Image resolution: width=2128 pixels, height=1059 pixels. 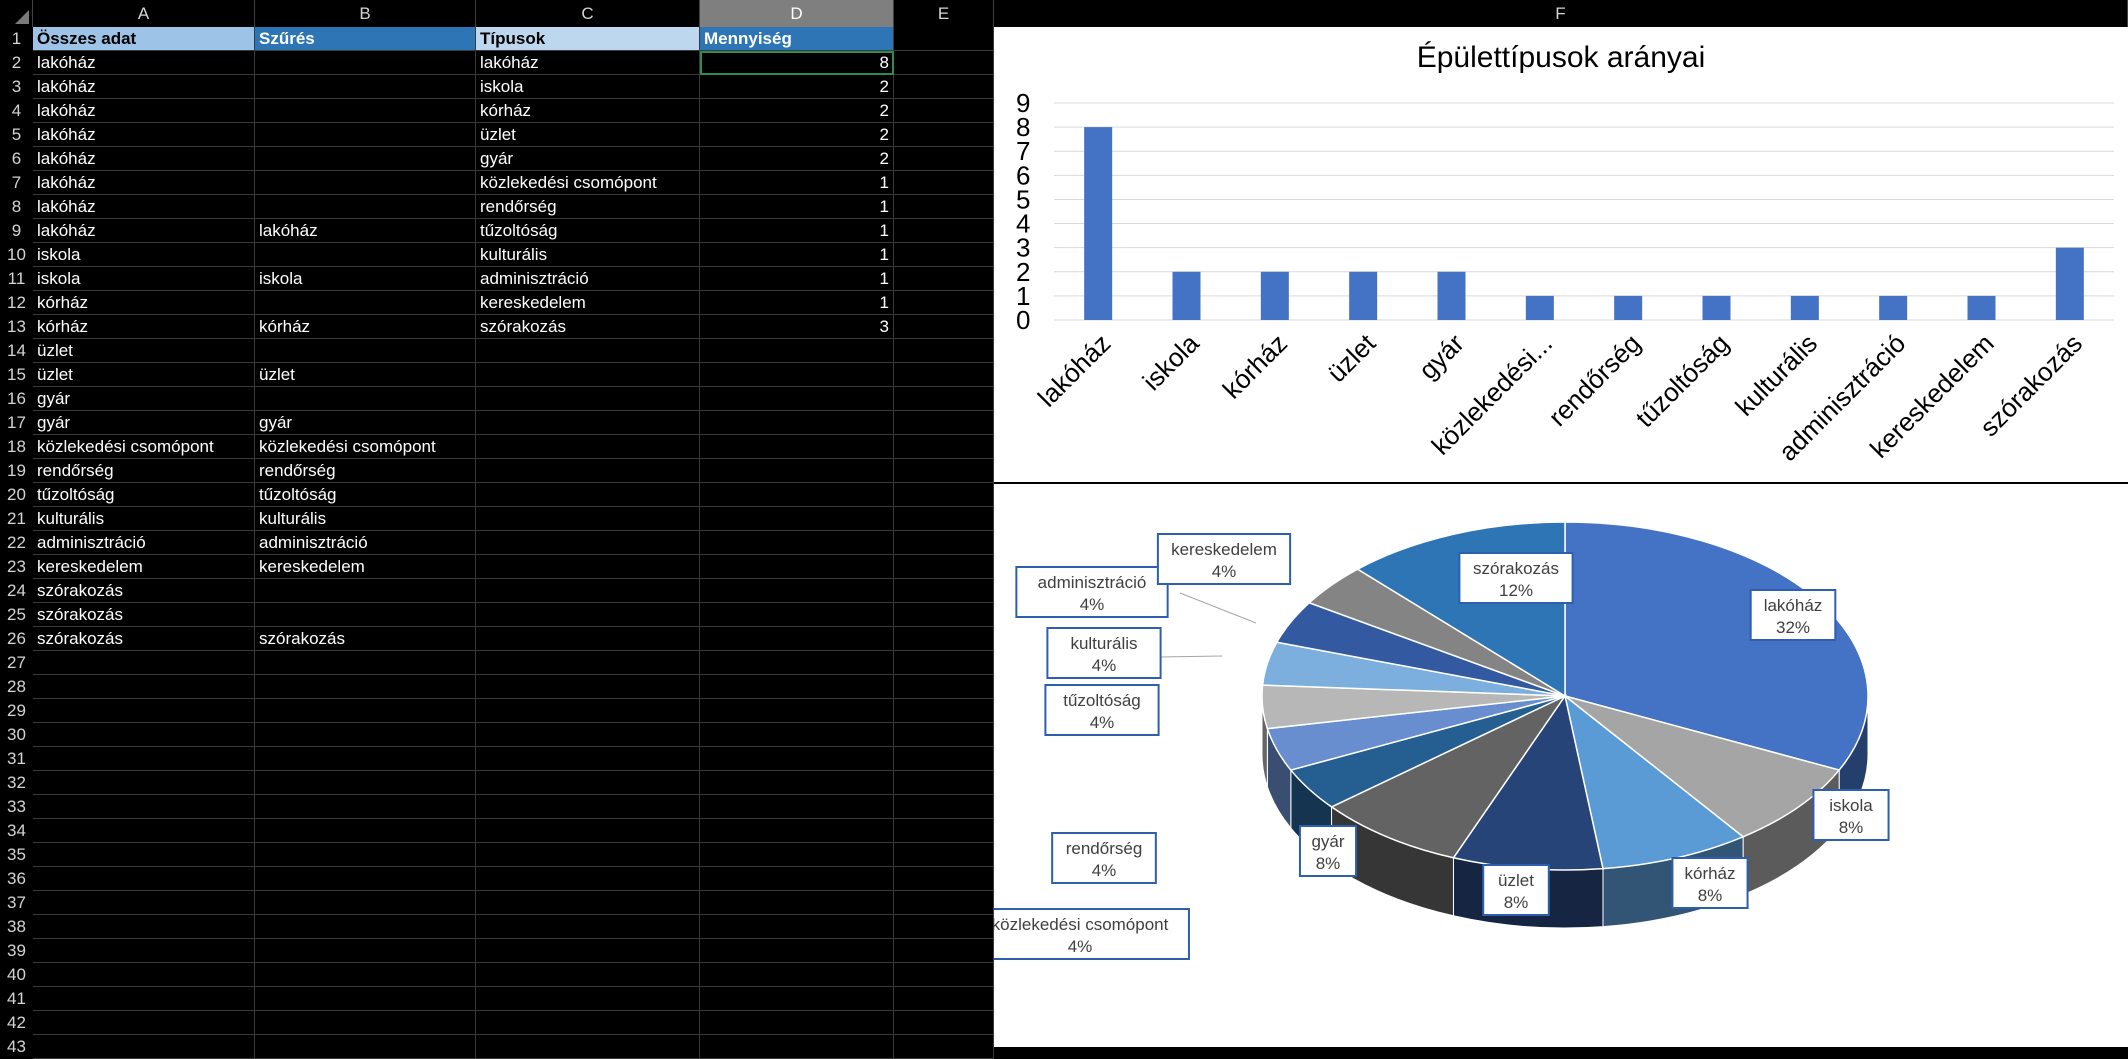 I want to click on cell-d29, so click(x=797, y=711).